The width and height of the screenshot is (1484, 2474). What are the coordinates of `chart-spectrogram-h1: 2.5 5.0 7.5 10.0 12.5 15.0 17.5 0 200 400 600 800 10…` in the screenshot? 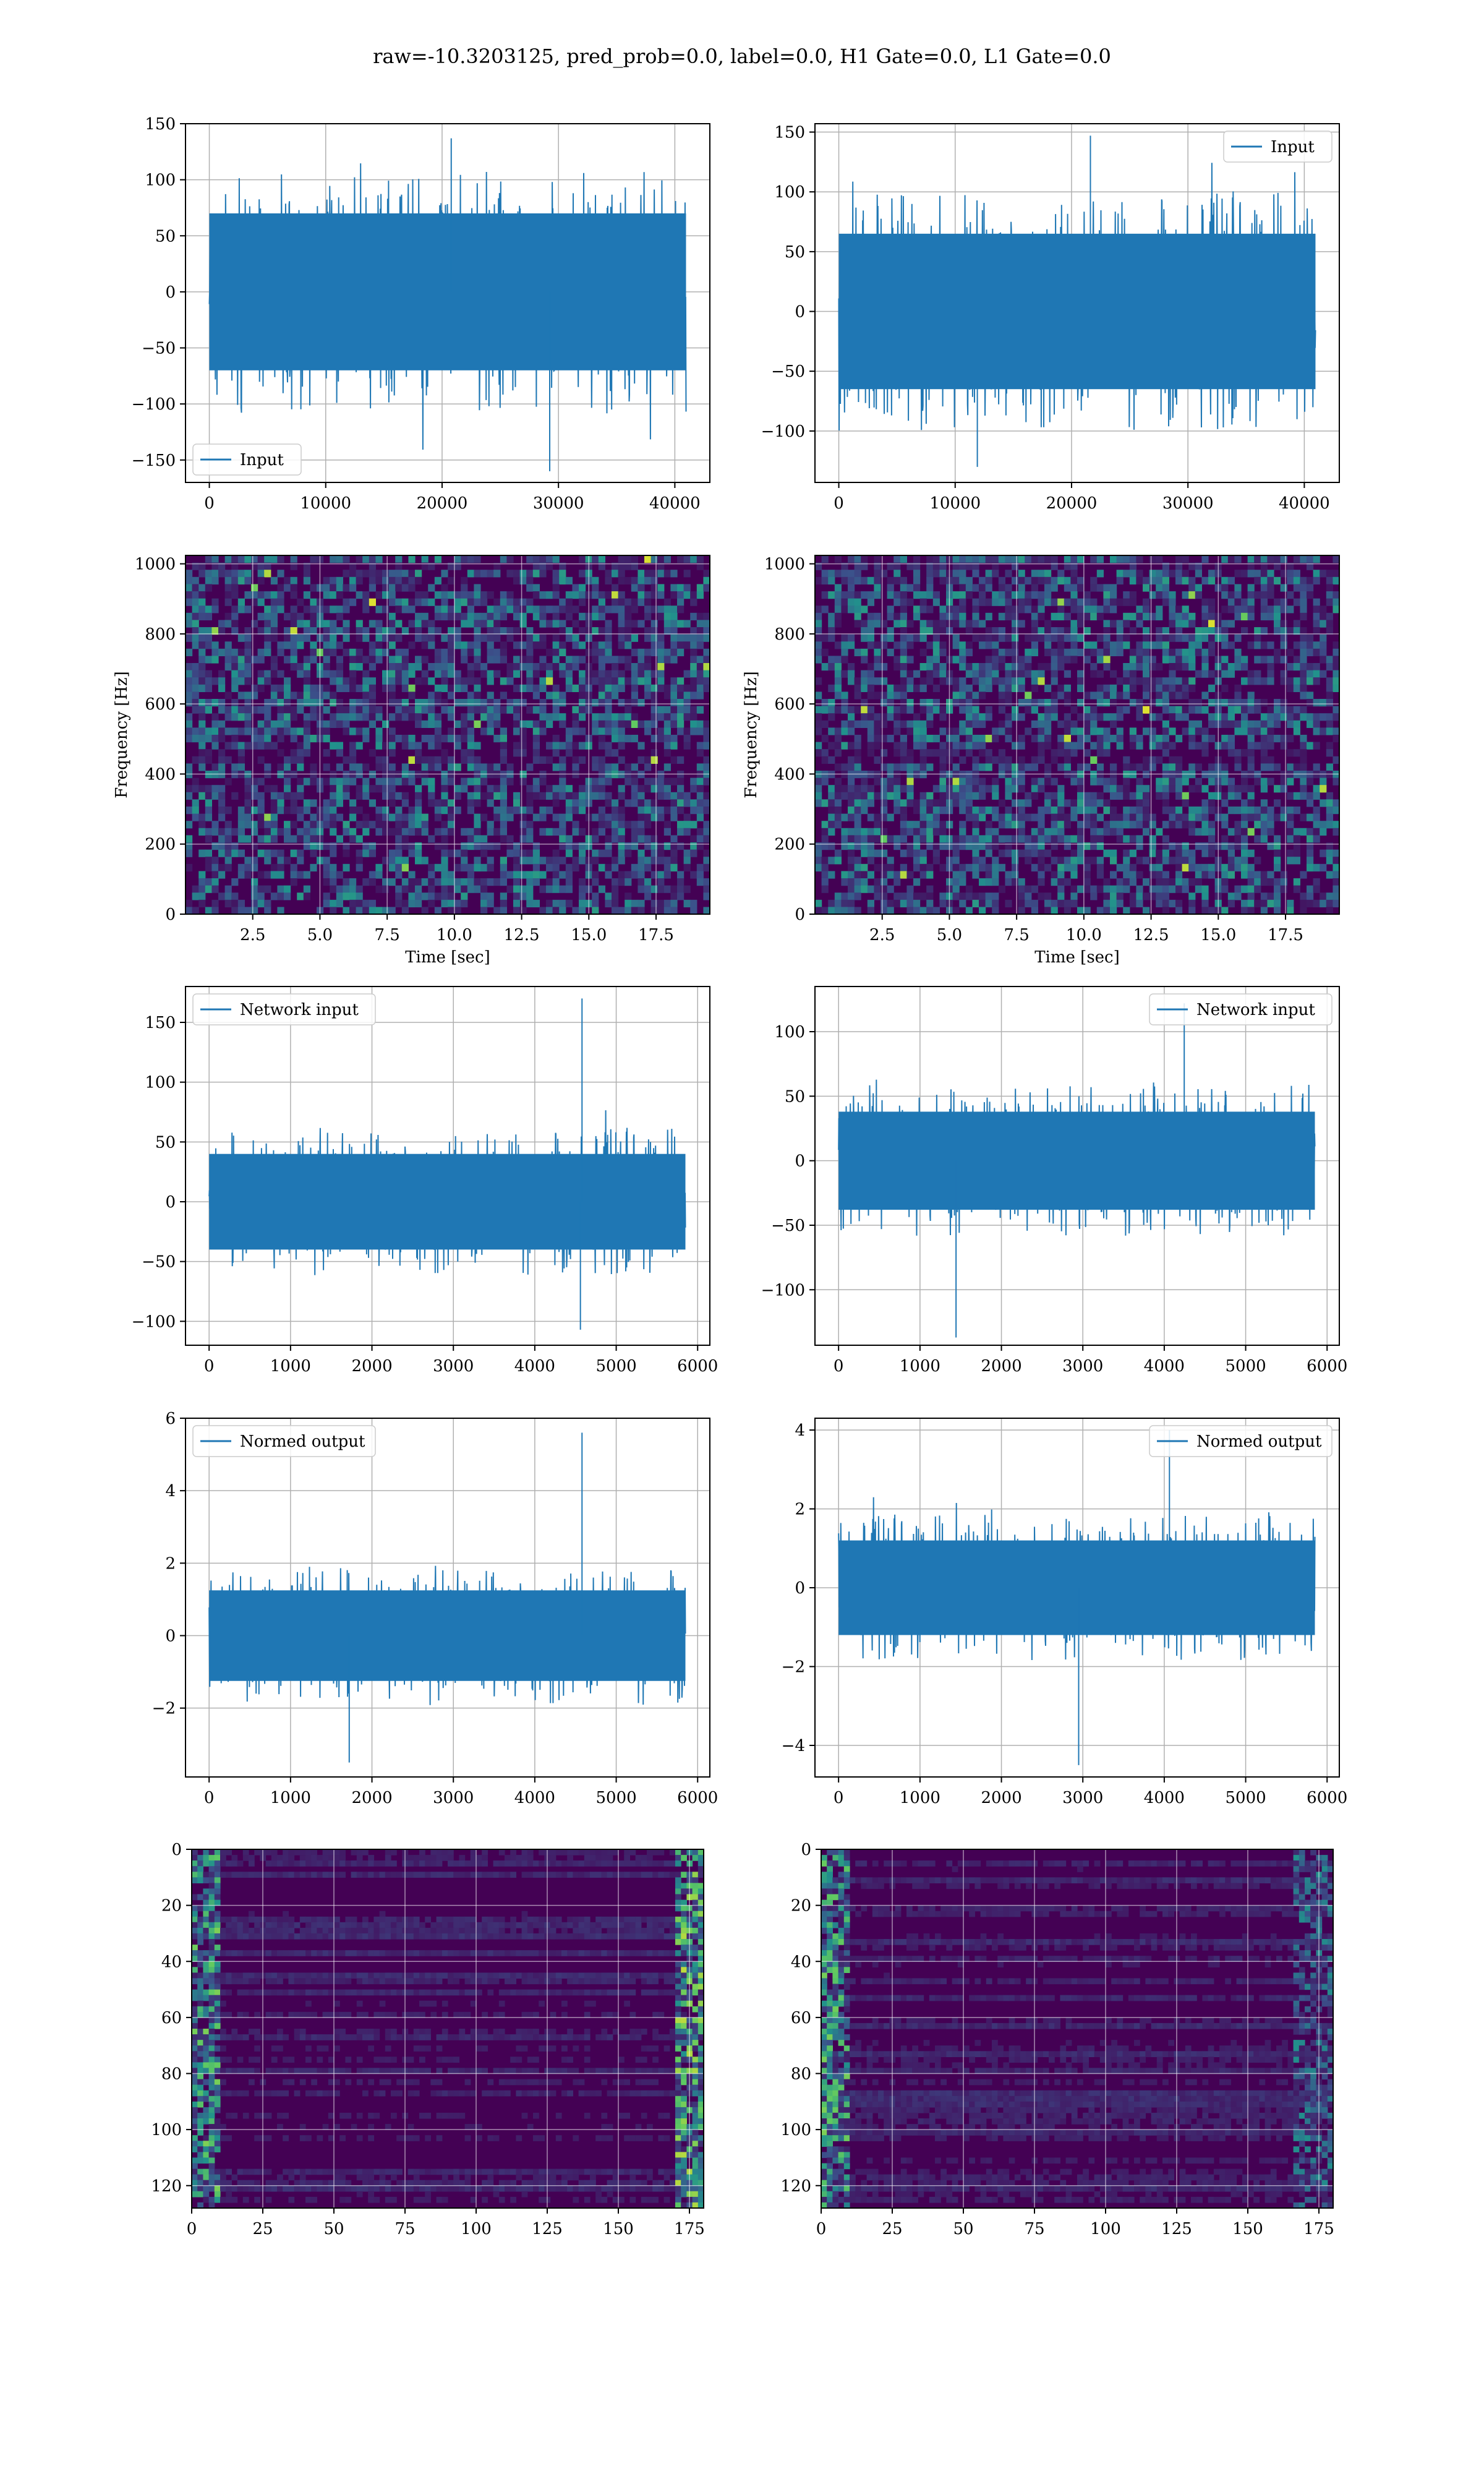 It's located at (411, 761).